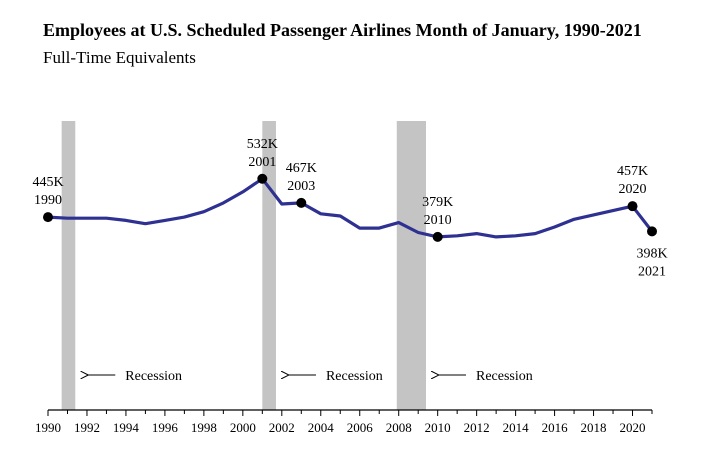 The width and height of the screenshot is (725, 454). I want to click on x-tick-label: 2006, so click(360, 427).